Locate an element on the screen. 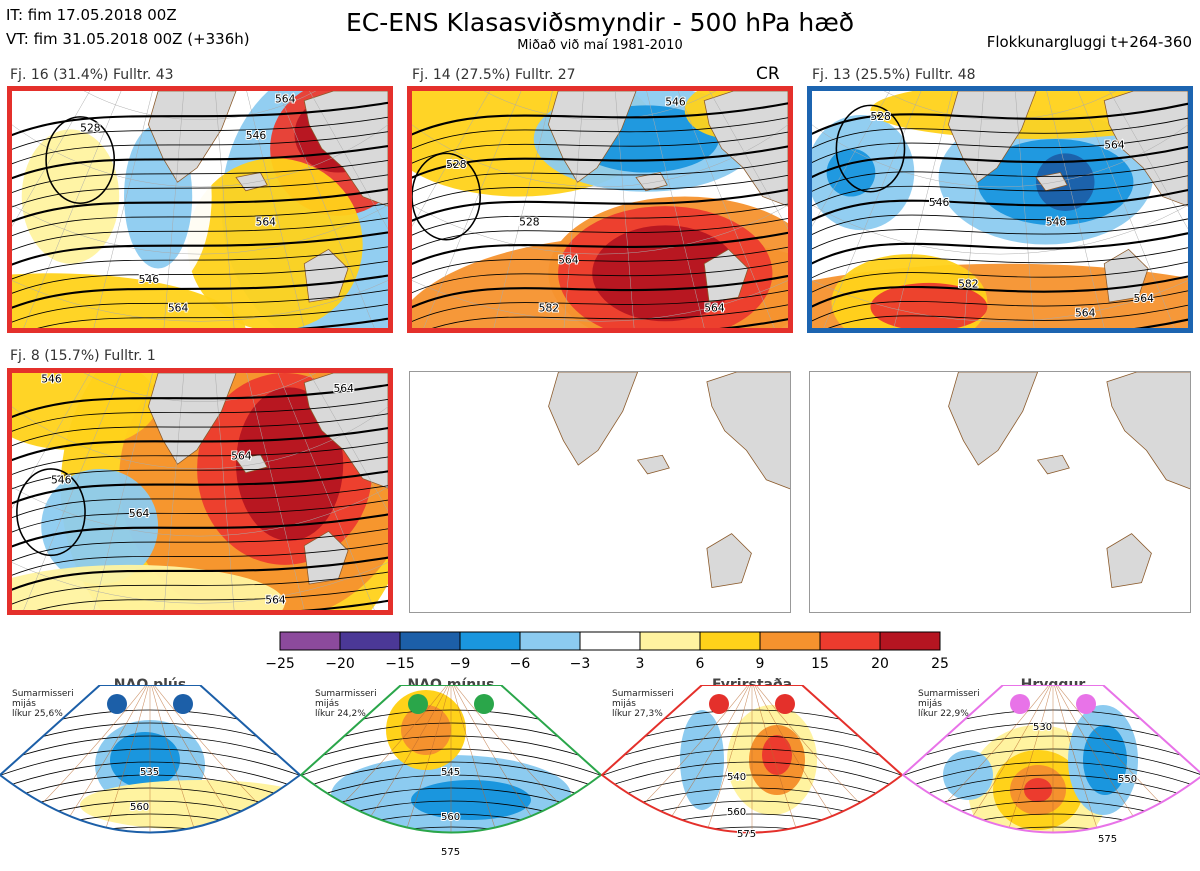  colorbar-ticks: −25 −20 −15 −9 −6 −3 3 6 9 15 20 25 is located at coordinates (600, 666).